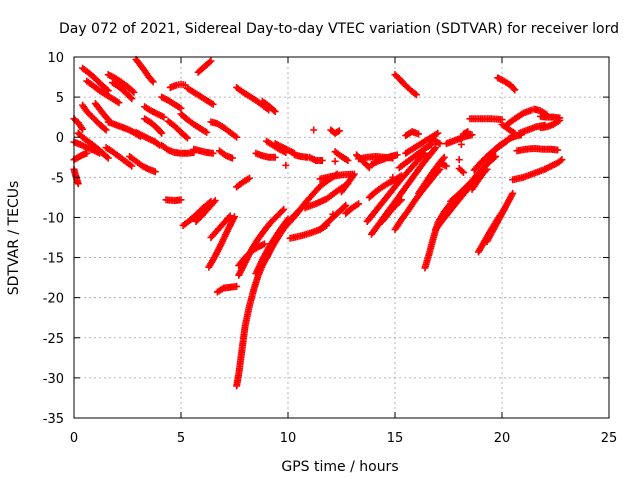 This screenshot has width=640, height=480. I want to click on y-tick-label: -25, so click(53, 339).